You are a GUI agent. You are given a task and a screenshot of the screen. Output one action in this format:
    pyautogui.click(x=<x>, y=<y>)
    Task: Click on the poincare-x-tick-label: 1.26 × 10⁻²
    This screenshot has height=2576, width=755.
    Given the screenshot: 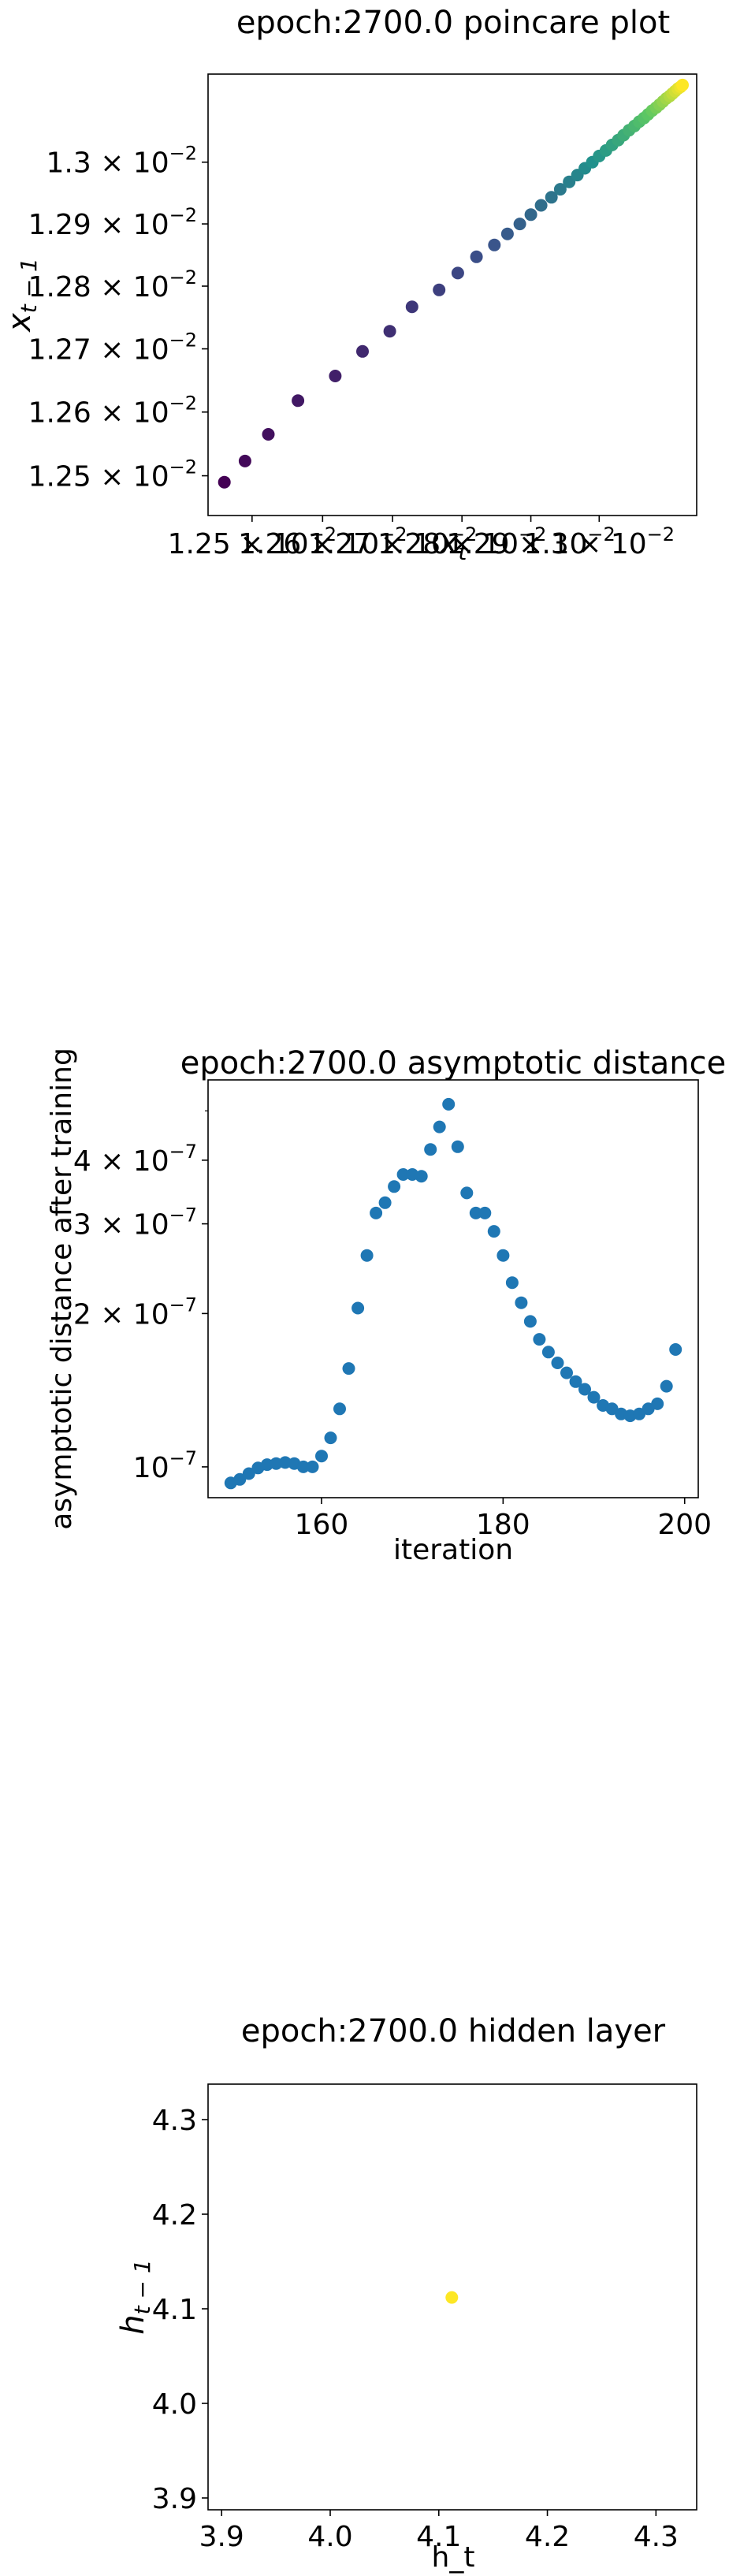 What is the action you would take?
    pyautogui.click(x=322, y=541)
    